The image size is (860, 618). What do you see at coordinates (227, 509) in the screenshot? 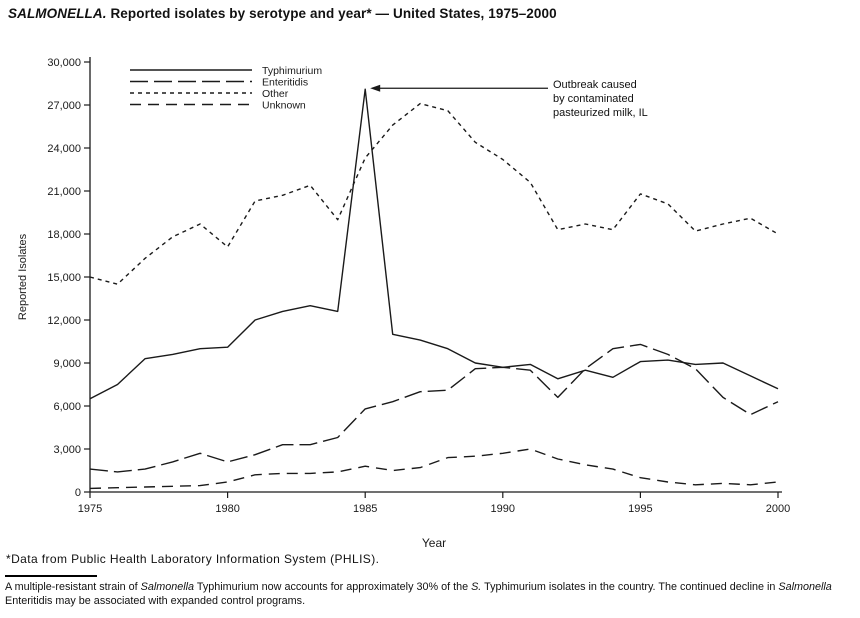
I see `x-tick-label: 1980` at bounding box center [227, 509].